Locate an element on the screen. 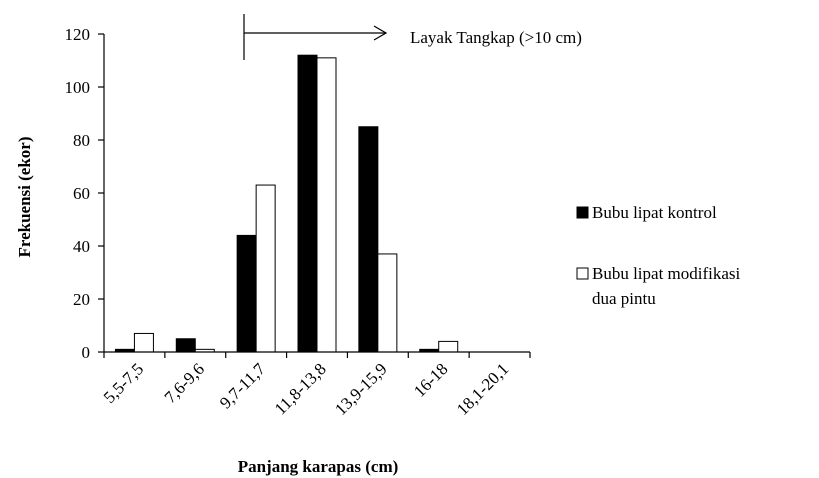  y-tick-label-5: 100 is located at coordinates (78, 87).